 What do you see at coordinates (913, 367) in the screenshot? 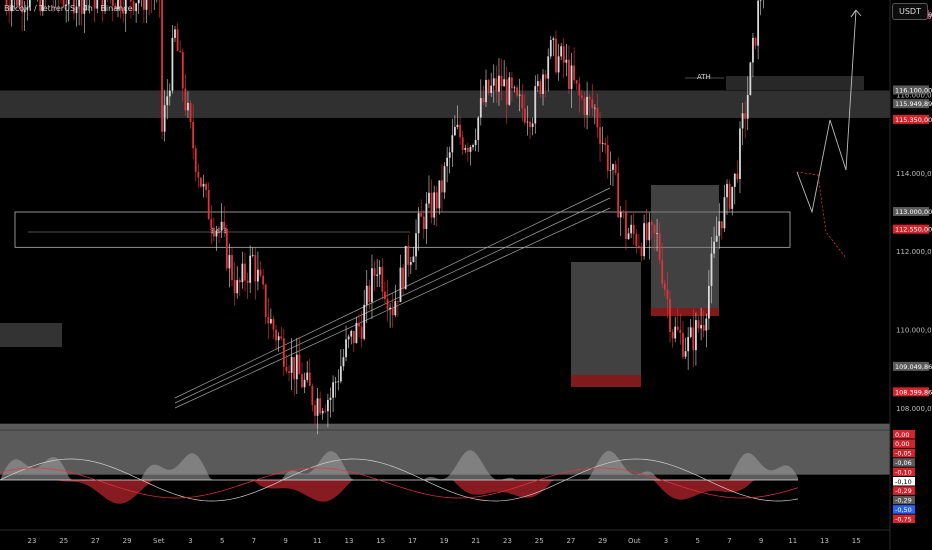
I see `price-label: 109.049,86` at bounding box center [913, 367].